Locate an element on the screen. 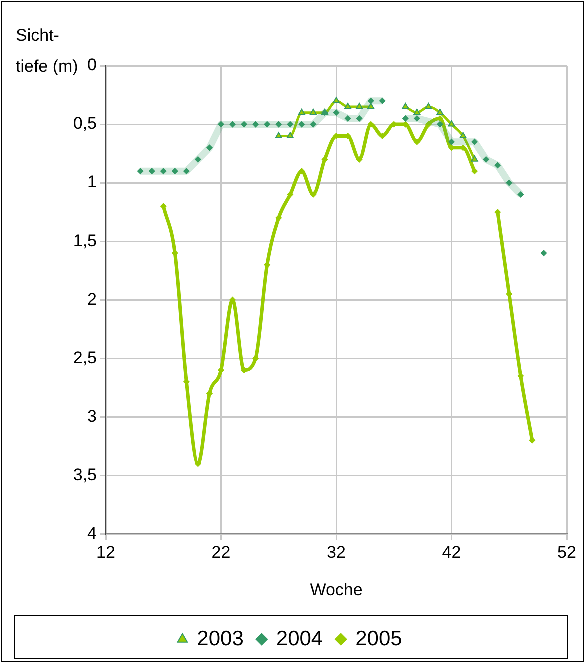  y-tick-label: 3 is located at coordinates (92, 416).